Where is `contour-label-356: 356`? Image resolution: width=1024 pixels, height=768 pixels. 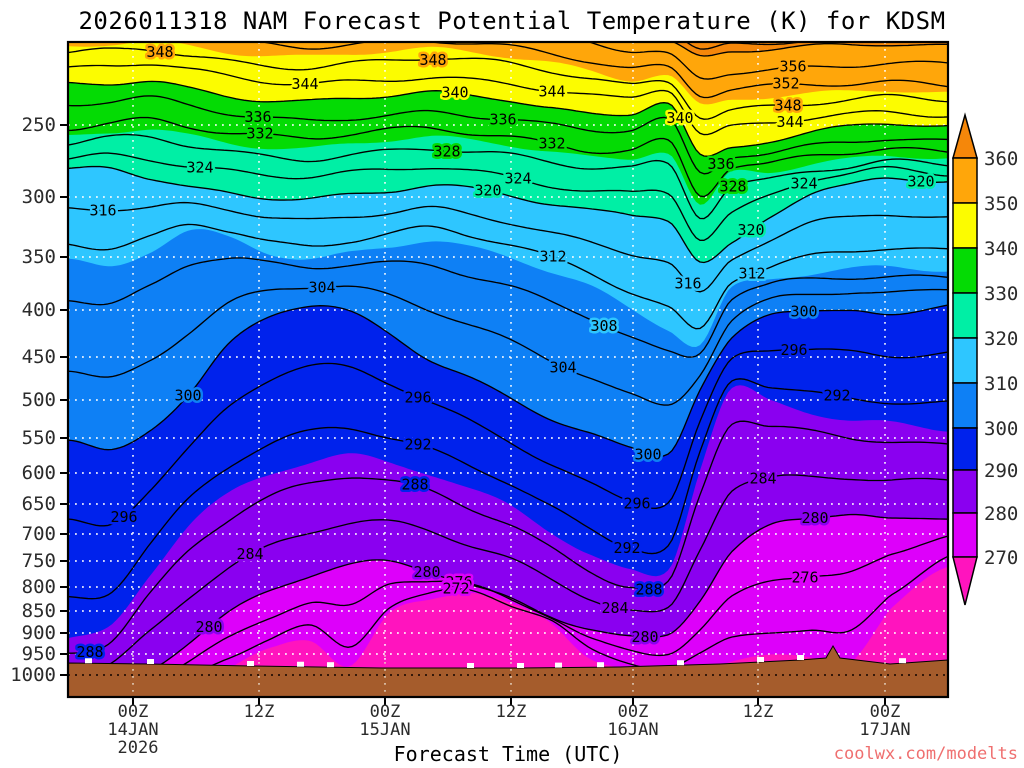 contour-label-356: 356 is located at coordinates (792, 67).